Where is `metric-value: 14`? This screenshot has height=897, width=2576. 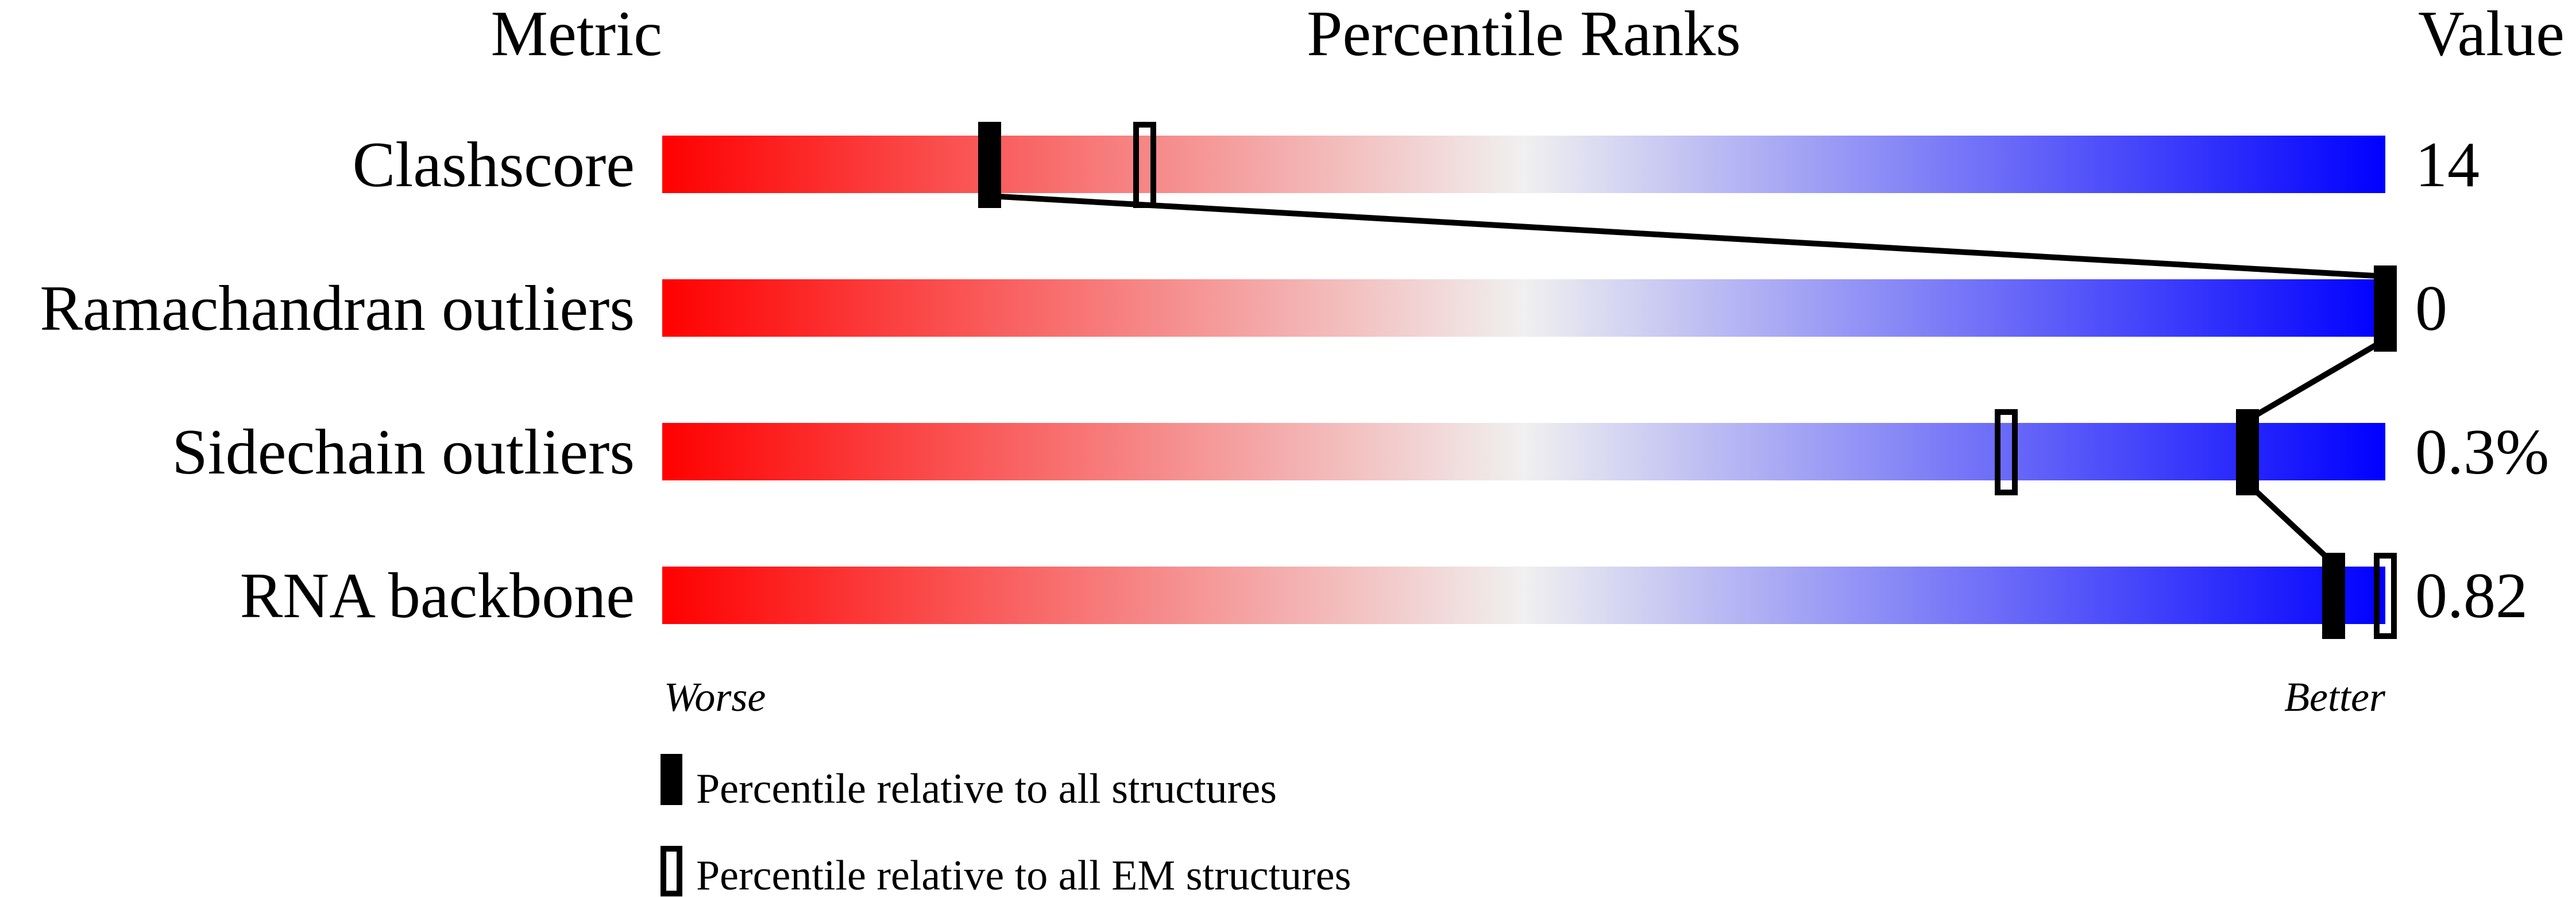 metric-value: 14 is located at coordinates (2447, 165).